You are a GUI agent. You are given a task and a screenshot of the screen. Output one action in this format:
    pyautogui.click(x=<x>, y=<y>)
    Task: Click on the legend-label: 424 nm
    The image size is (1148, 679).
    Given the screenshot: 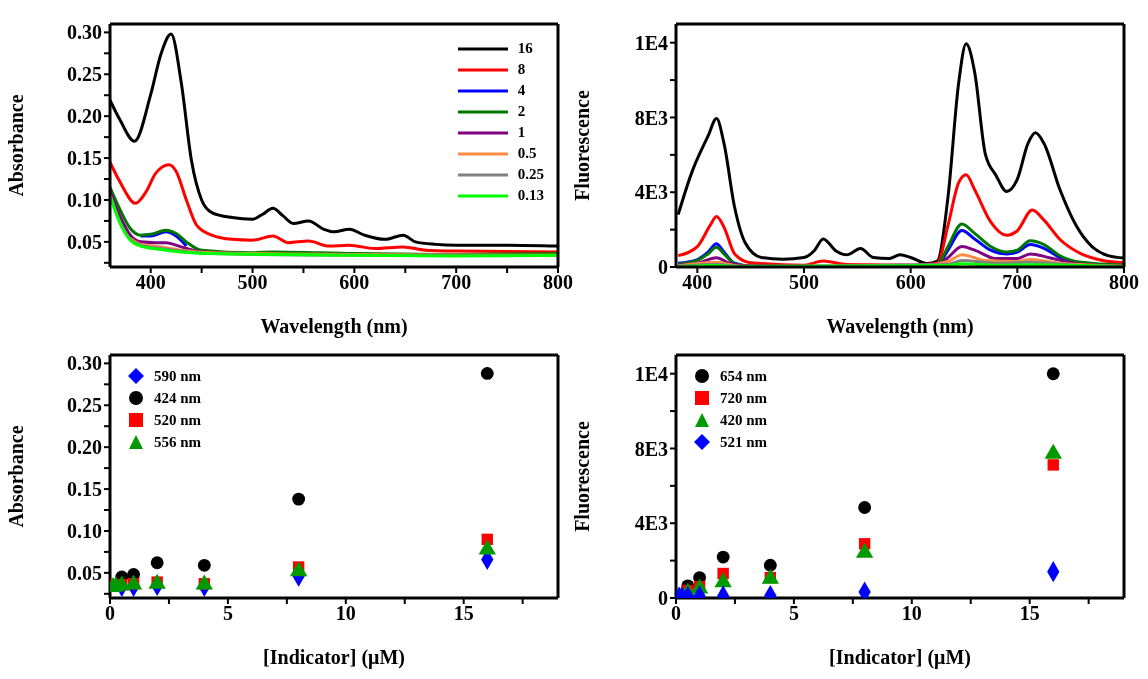 What is the action you would take?
    pyautogui.click(x=178, y=398)
    